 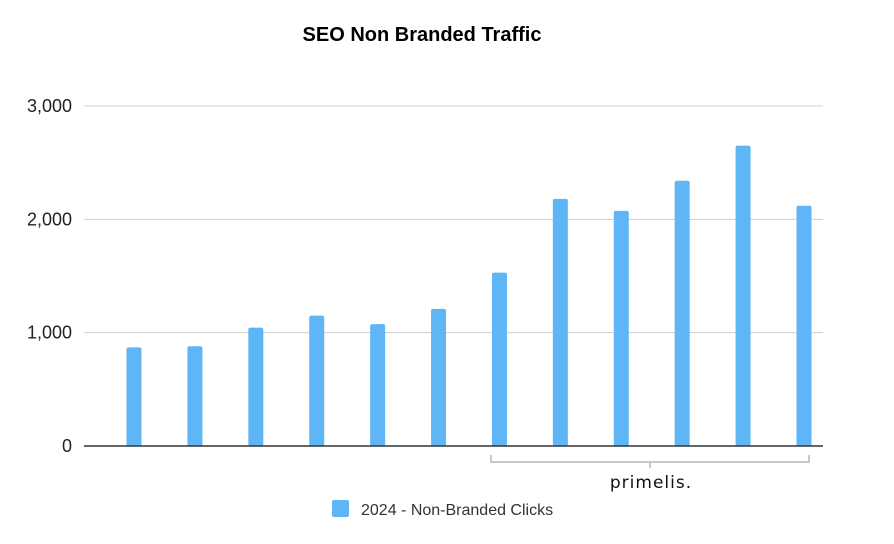 What do you see at coordinates (651, 483) in the screenshot?
I see `watermark-logo: primelis.` at bounding box center [651, 483].